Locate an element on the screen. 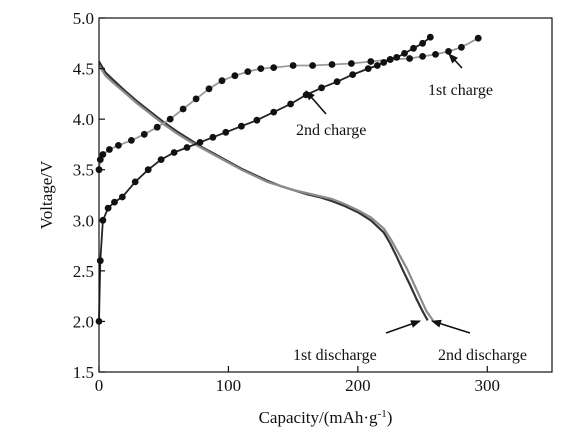 The width and height of the screenshot is (580, 440). annotation-label-2nd-charge: 2nd charge is located at coordinates (331, 130).